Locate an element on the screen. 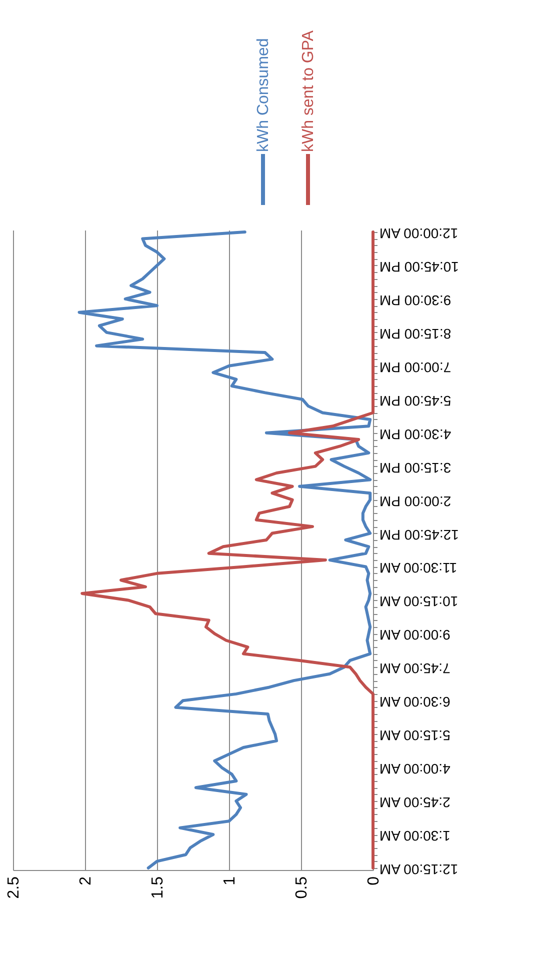 Image resolution: width=556 pixels, height=979 pixels. y-tick-label: 1:30:00 AM is located at coordinates (415, 836).